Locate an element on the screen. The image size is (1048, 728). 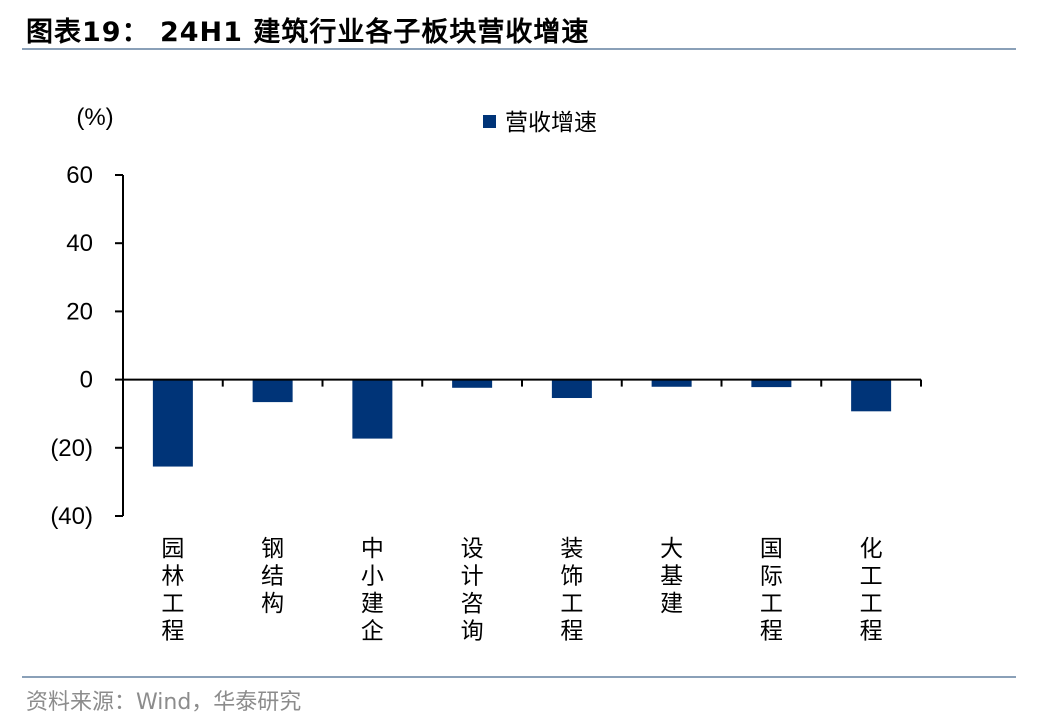
footer-rule is located at coordinates (519, 677).